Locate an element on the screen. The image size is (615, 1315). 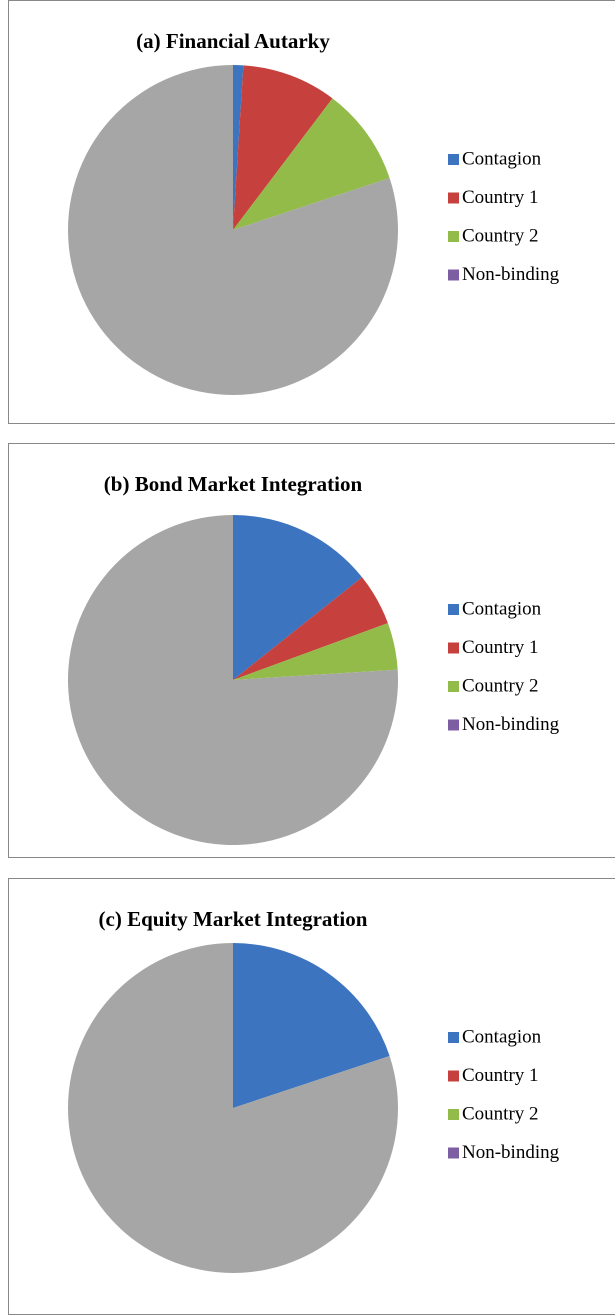
chart-title: (b) Bond Market Integration is located at coordinates (233, 484).